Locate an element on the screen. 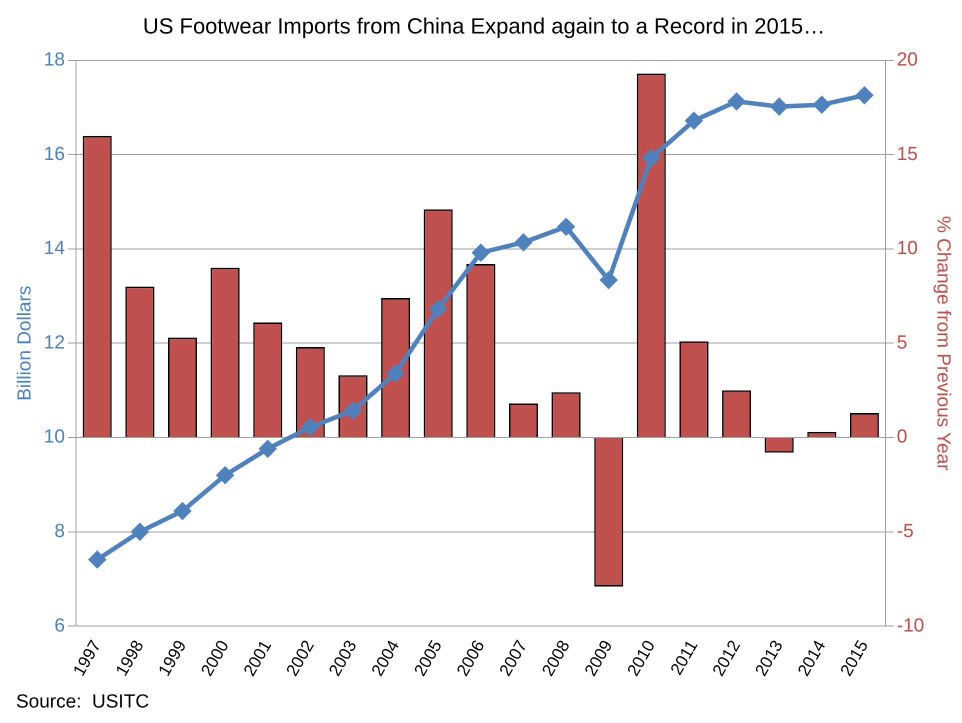 Image resolution: width=962 pixels, height=723 pixels. y2-tick-label: 10 is located at coordinates (907, 249).